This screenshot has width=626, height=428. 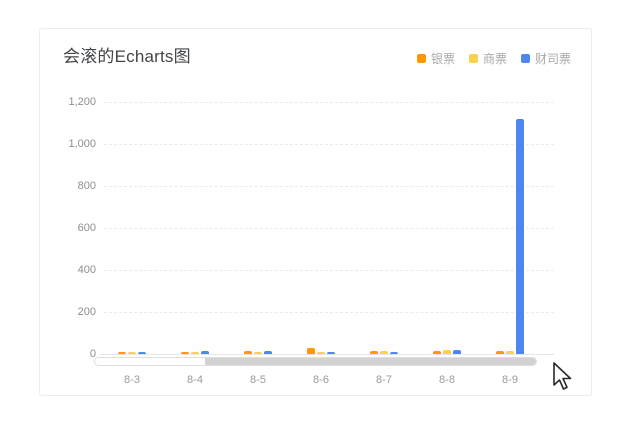 I want to click on bar-商票-8-8, so click(x=447, y=352).